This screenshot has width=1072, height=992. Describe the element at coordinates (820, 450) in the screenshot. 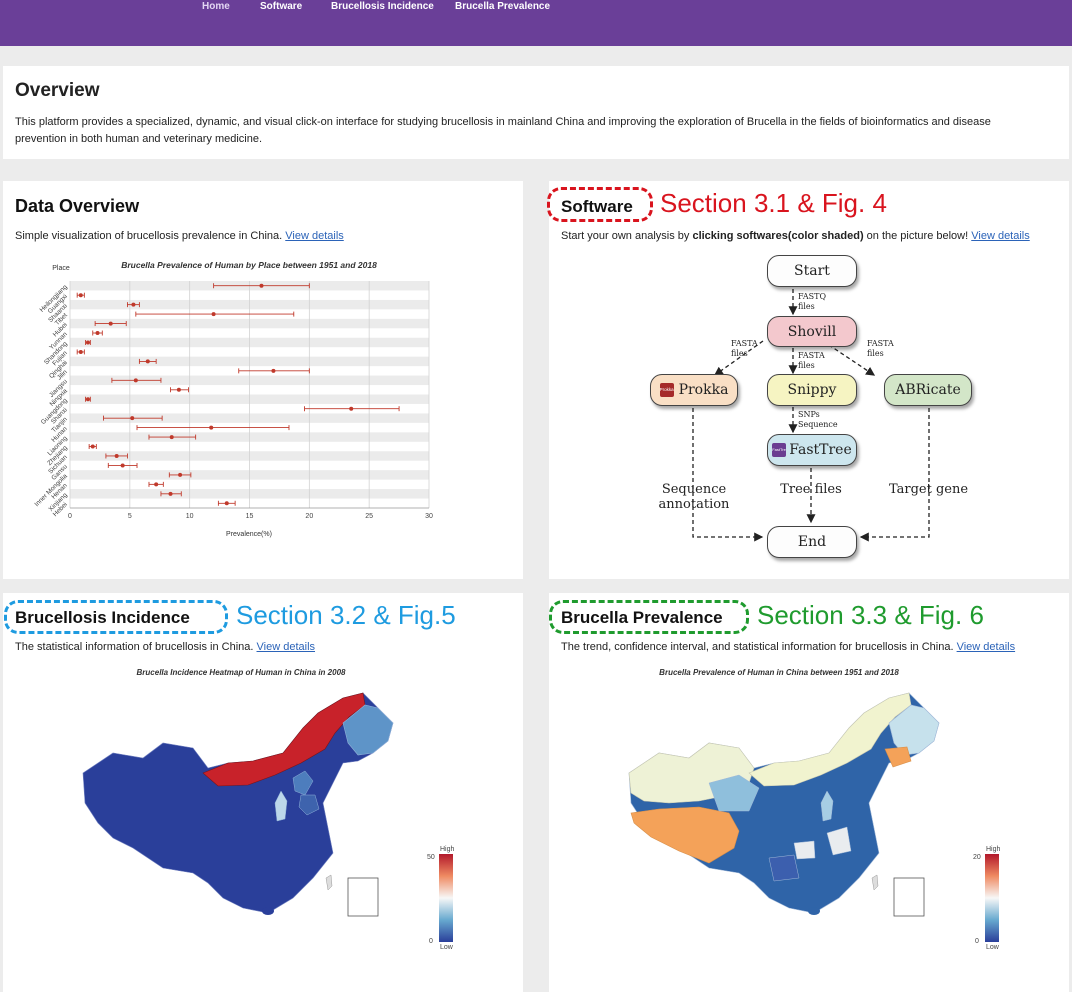

I see `fasttree-label: FastTree` at that location.